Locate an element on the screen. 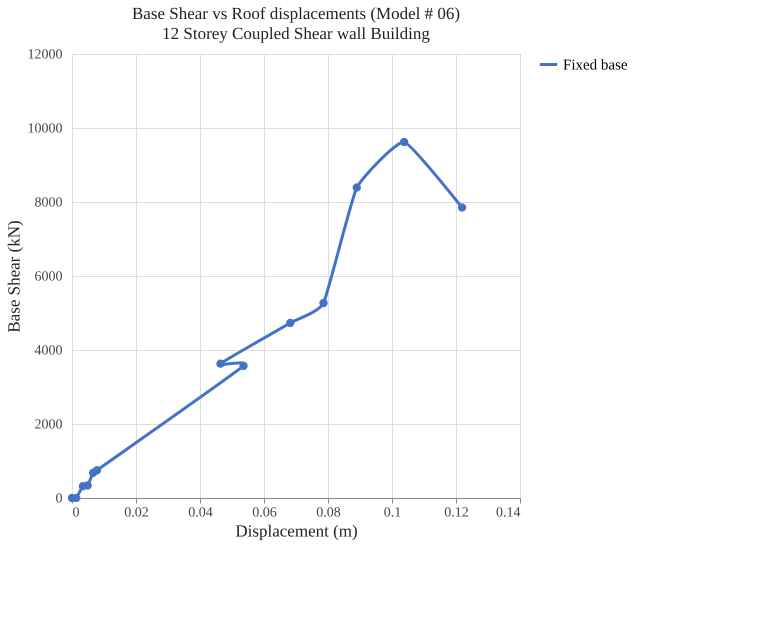 Image resolution: width=769 pixels, height=628 pixels. chart-title: Base Shear vs Roof displacements (Model # 06) is located at coordinates (296, 13).